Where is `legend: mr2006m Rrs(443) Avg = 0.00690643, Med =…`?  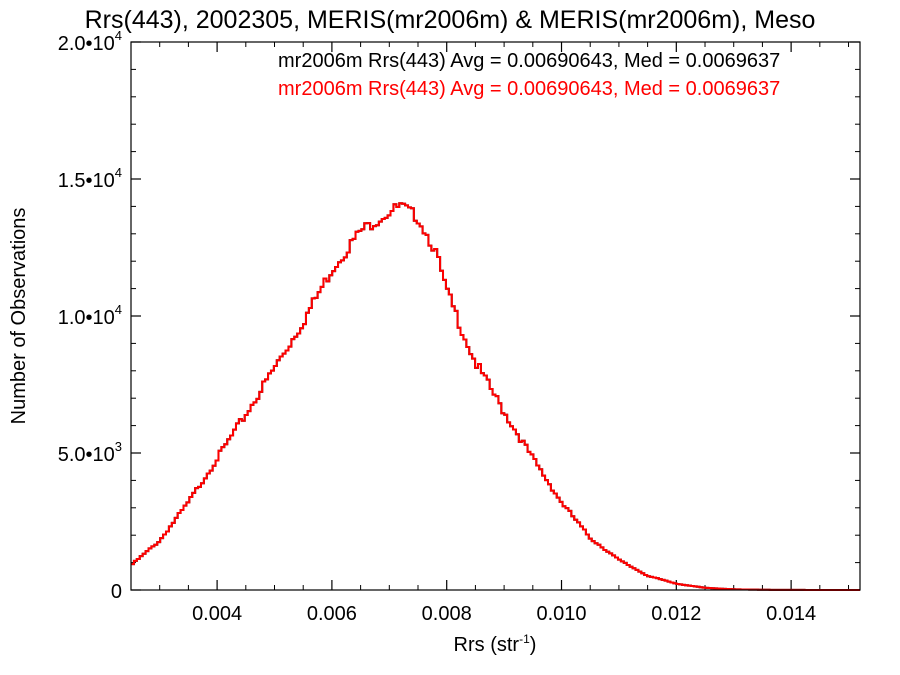
legend: mr2006m Rrs(443) Avg = 0.00690643, Med =… is located at coordinates (529, 75).